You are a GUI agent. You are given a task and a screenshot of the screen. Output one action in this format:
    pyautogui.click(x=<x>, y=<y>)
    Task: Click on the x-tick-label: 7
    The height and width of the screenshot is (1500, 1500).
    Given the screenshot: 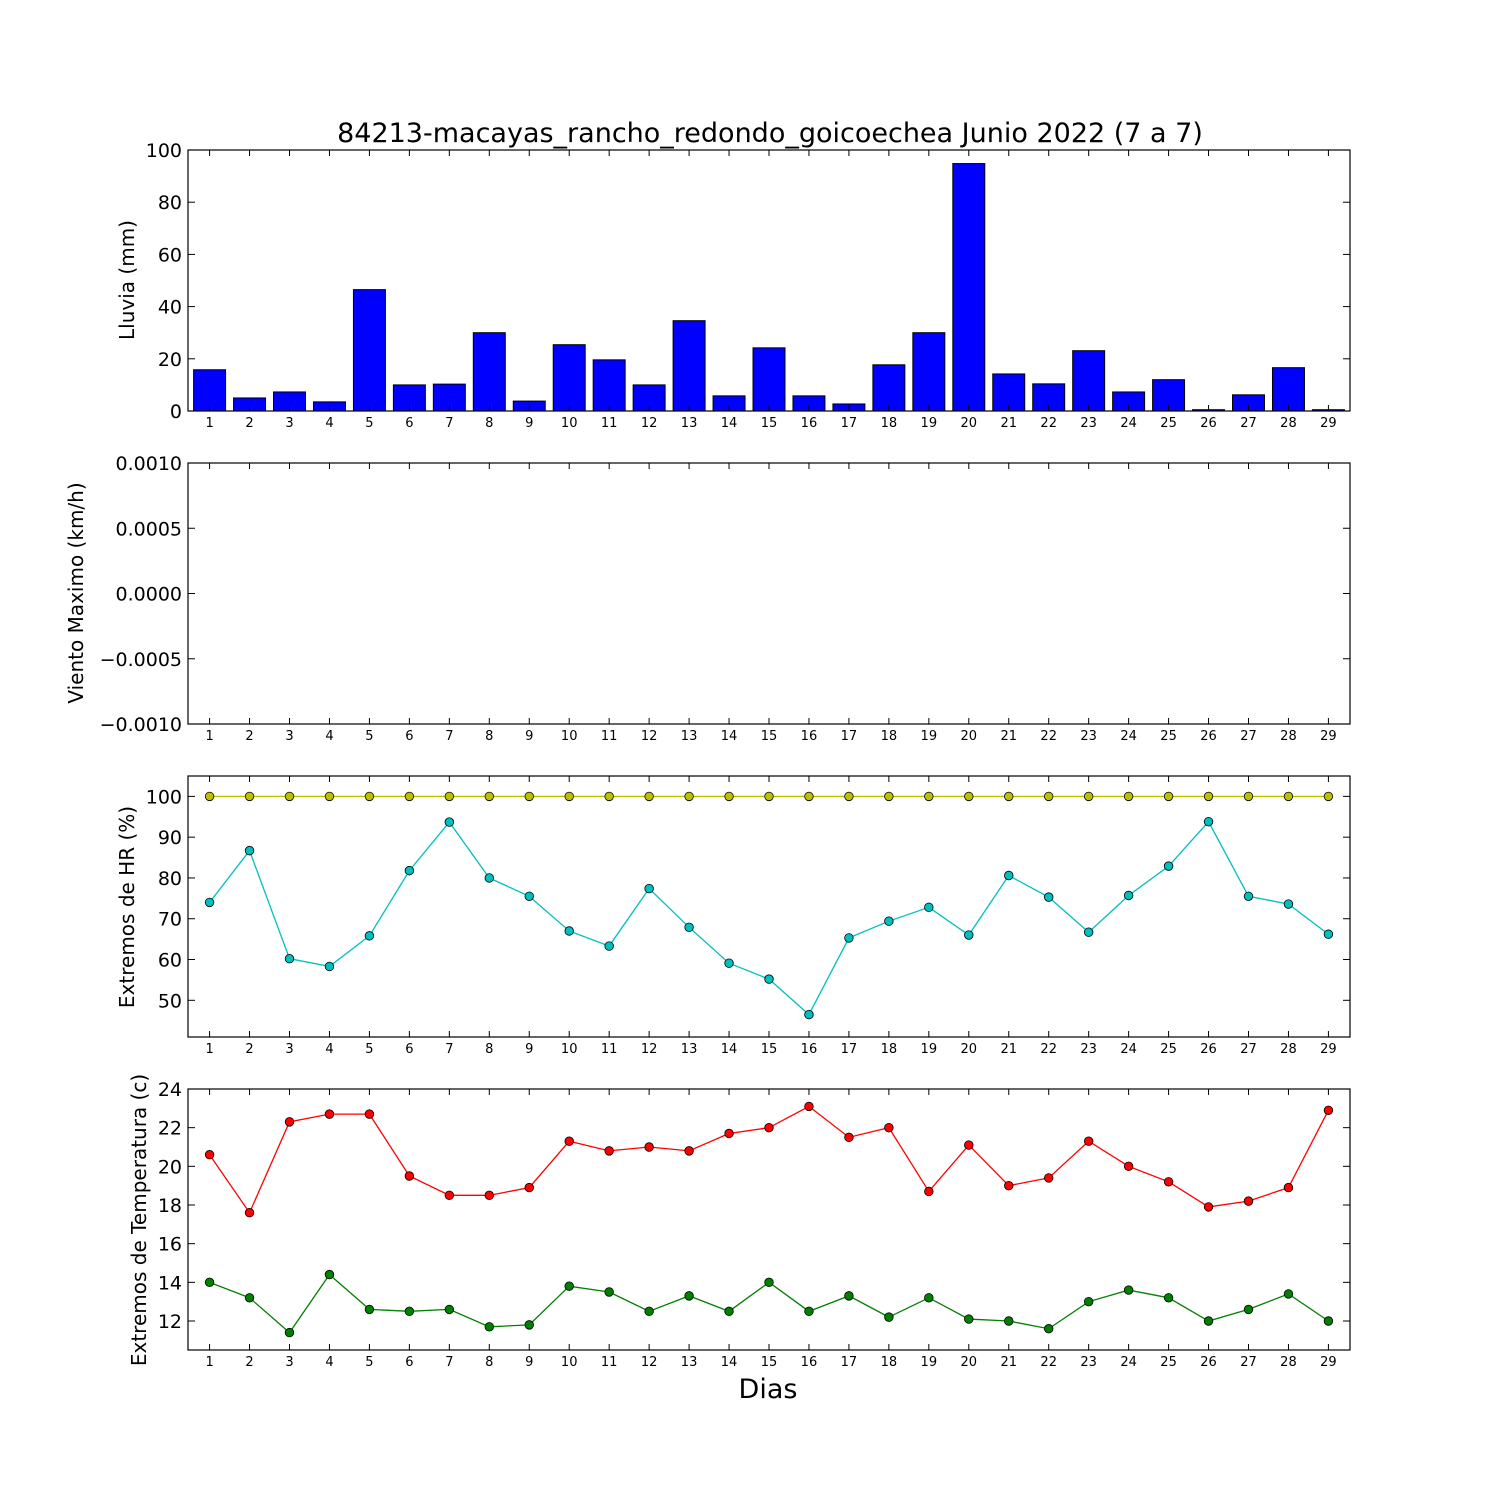 What is the action you would take?
    pyautogui.click(x=449, y=1049)
    